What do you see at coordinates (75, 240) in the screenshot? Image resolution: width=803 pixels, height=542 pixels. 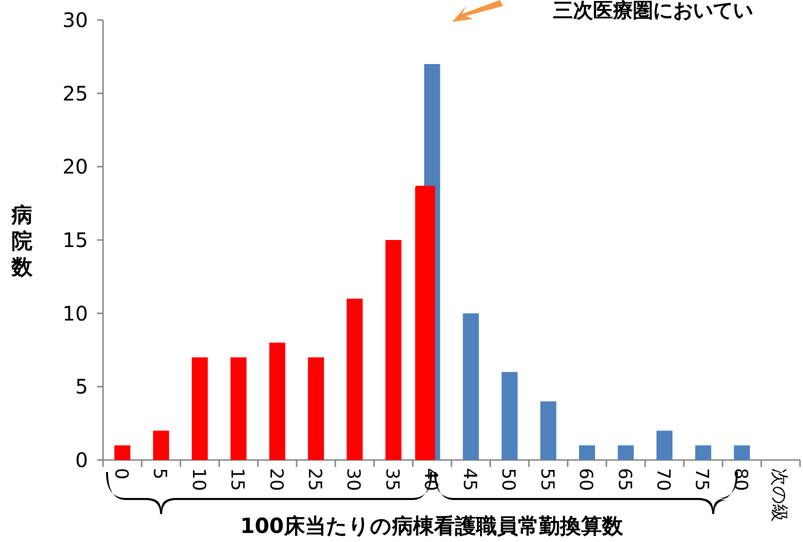 I see `y-tick-label: 15` at bounding box center [75, 240].